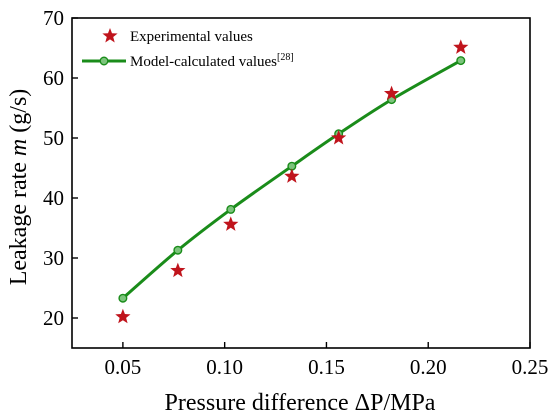 This screenshot has width=550, height=418. I want to click on legend-model-marker, so click(104, 61).